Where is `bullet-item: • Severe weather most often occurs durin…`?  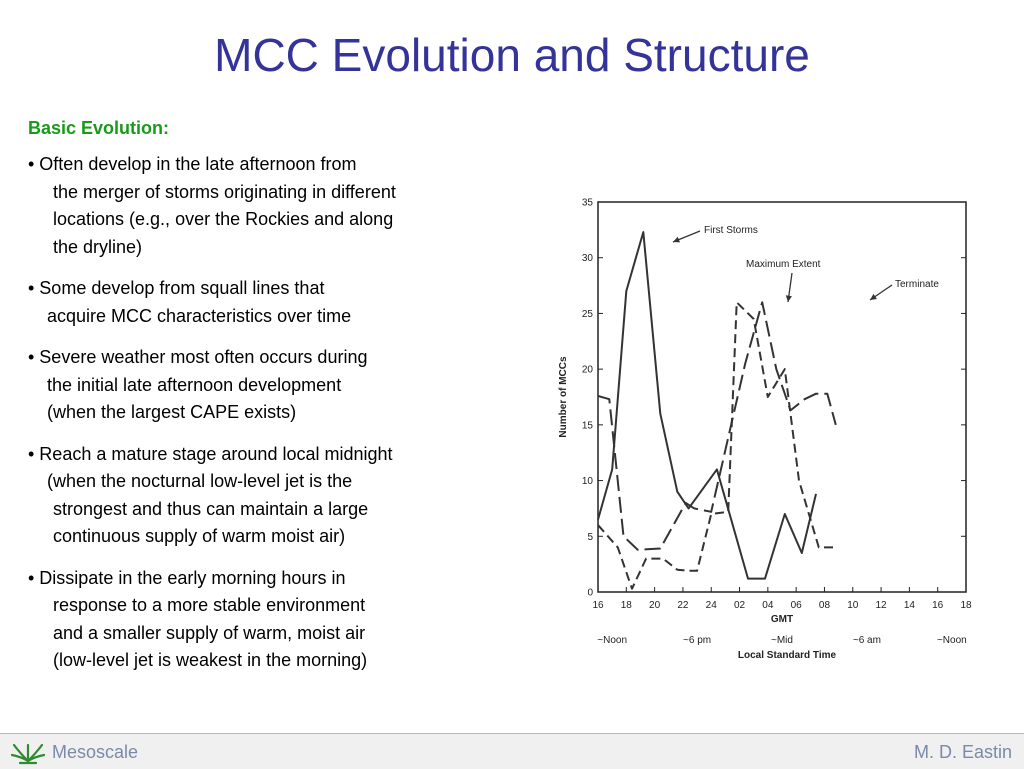 bullet-item: • Severe weather most often occurs durin… is located at coordinates (268, 385).